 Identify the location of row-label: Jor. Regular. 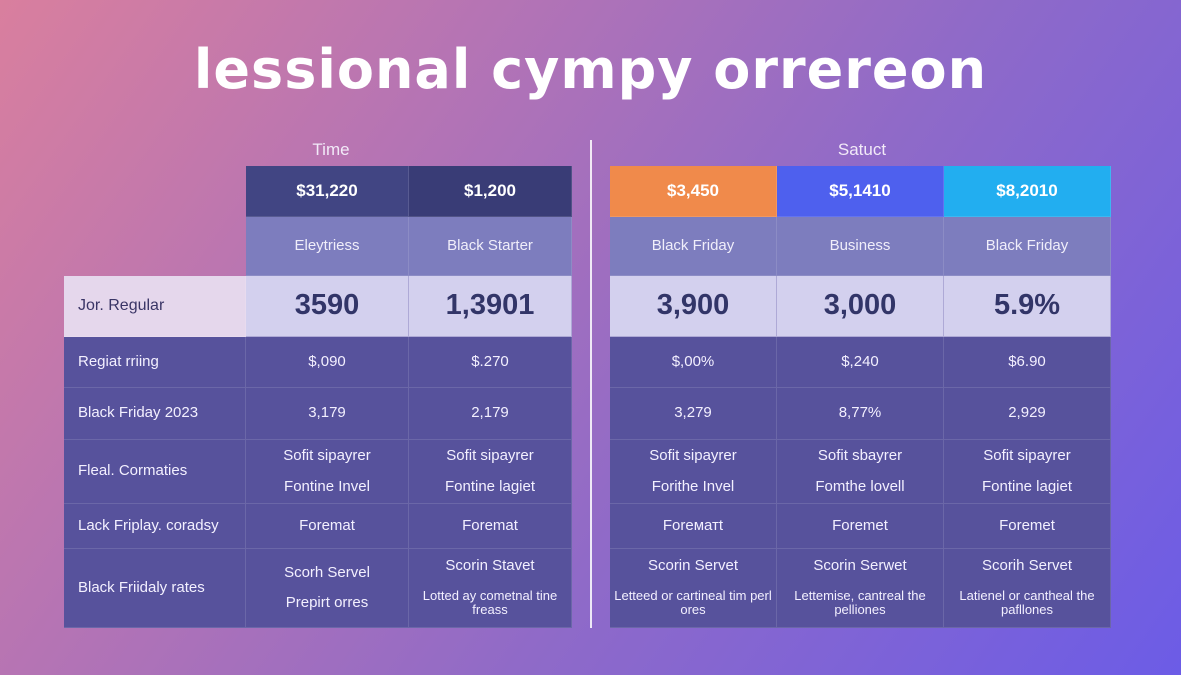
(155, 306).